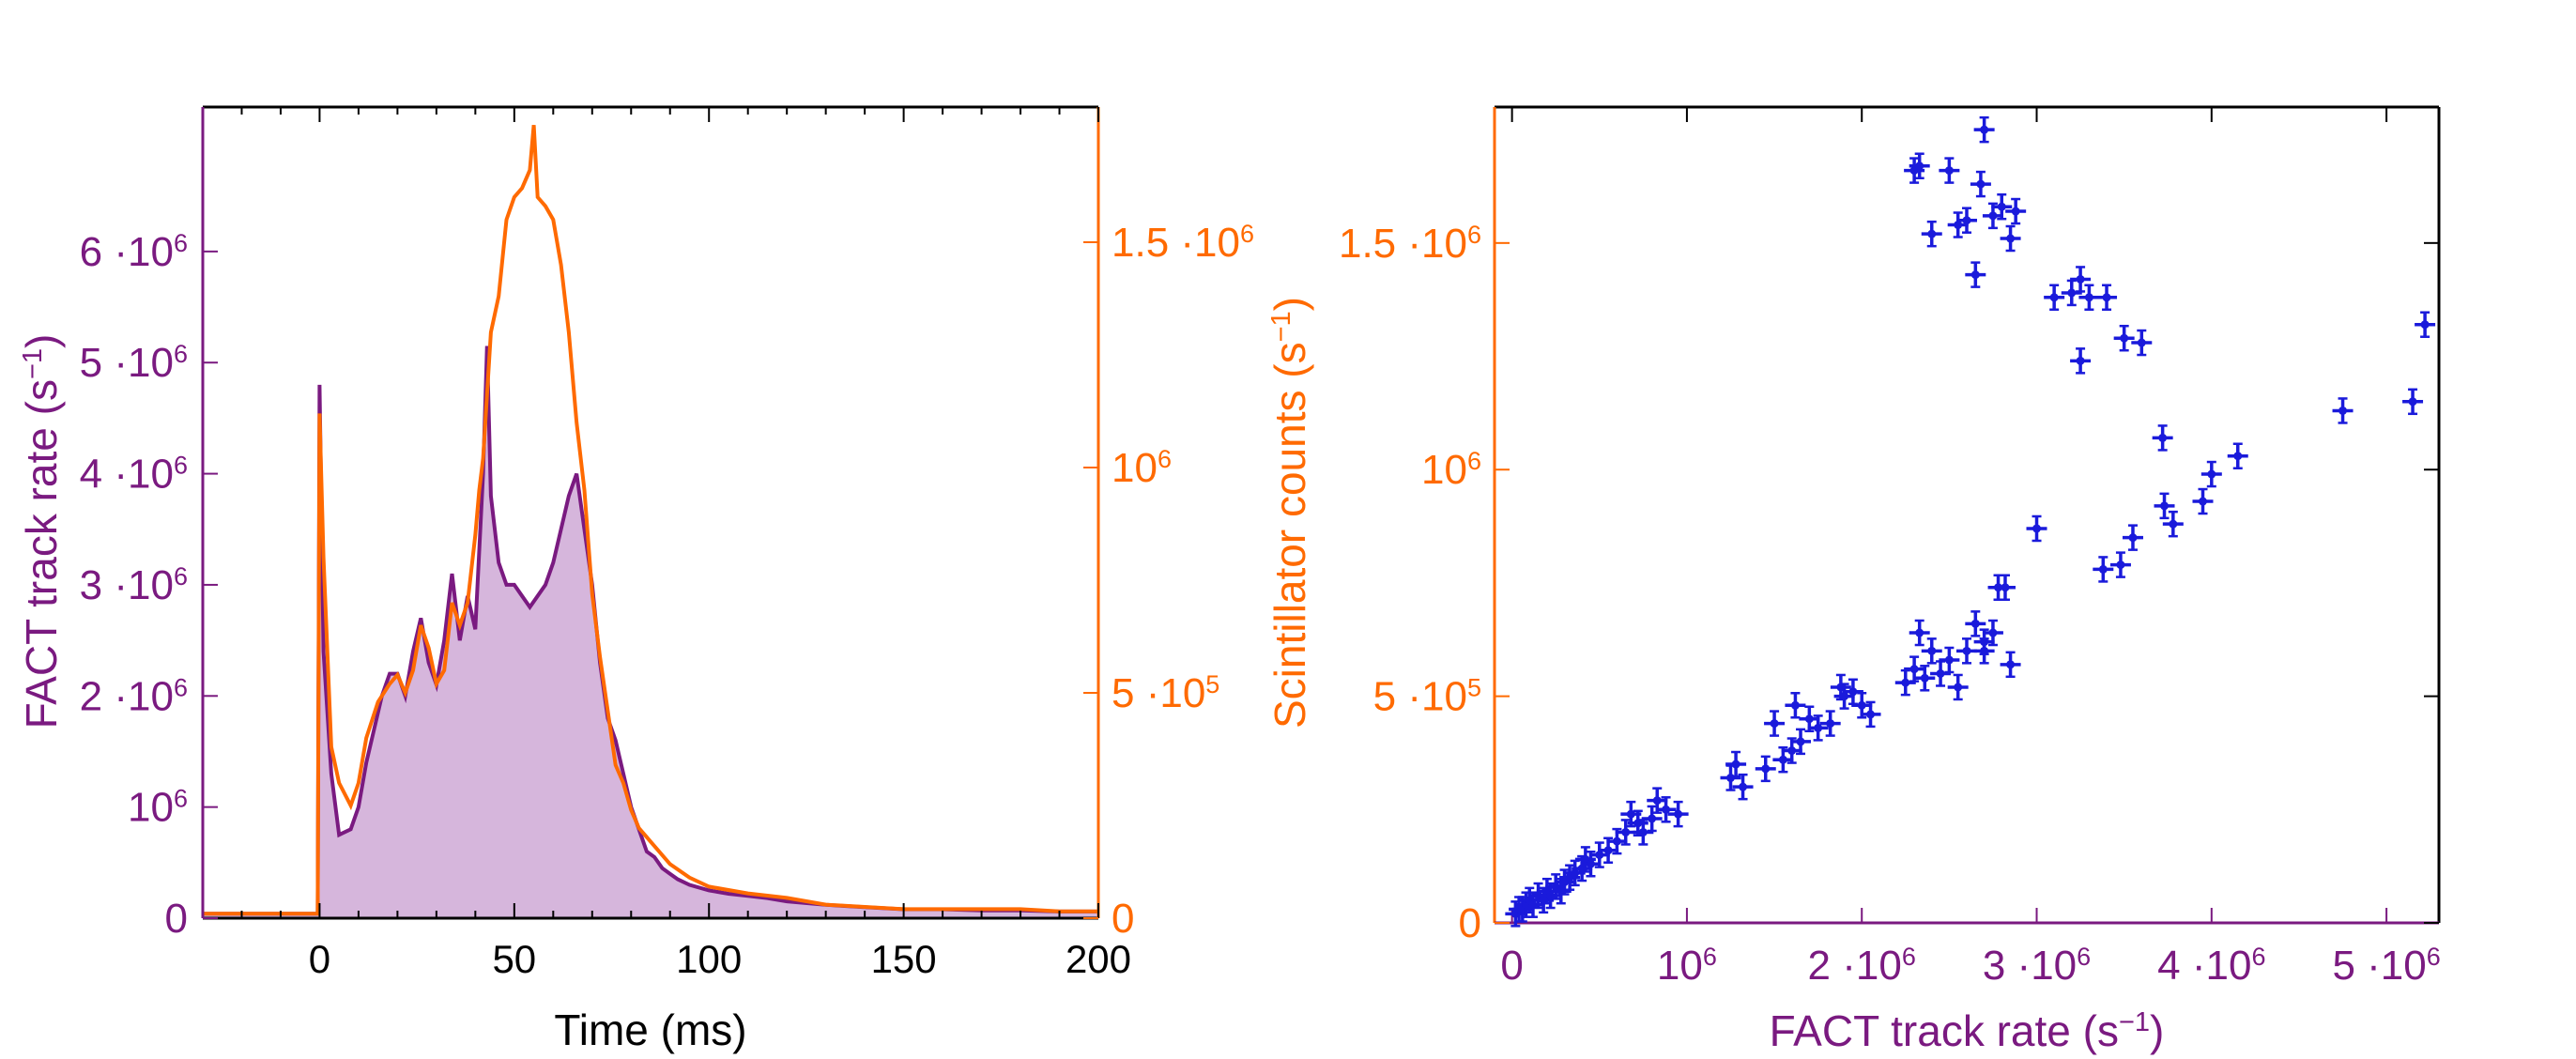  Describe the element at coordinates (42, 531) in the screenshot. I see `y-left-axis-label: FACT track rate (s−1)` at that location.